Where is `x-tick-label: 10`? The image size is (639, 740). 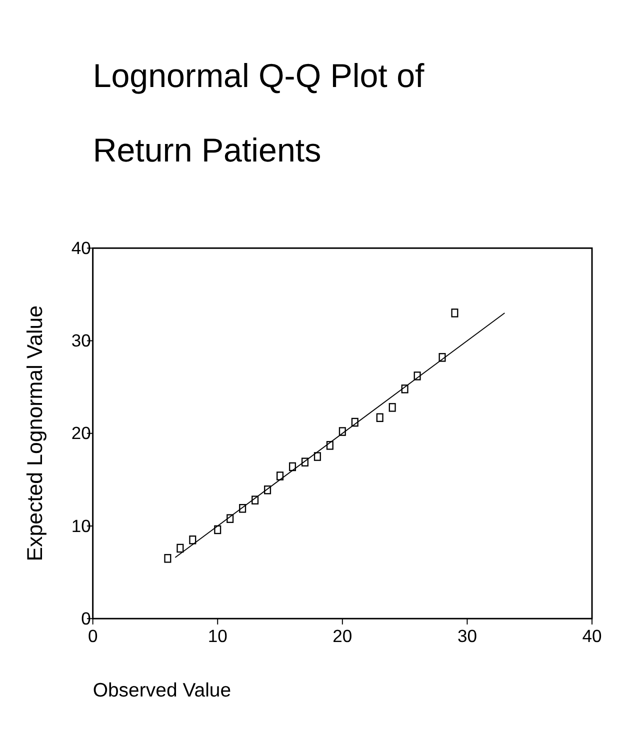
x-tick-label: 10 is located at coordinates (218, 636).